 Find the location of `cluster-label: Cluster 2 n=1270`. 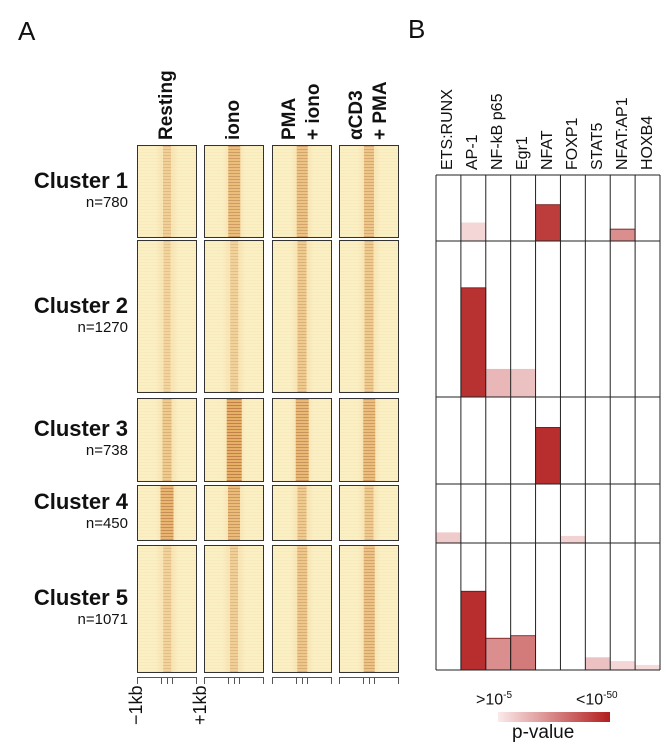

cluster-label: Cluster 2 n=1270 is located at coordinates (64, 317).